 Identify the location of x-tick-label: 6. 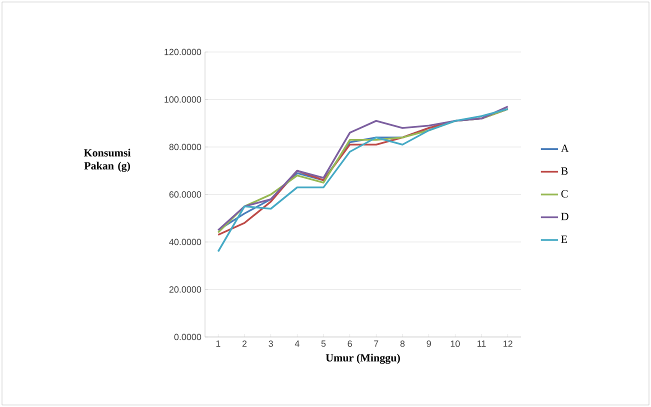
(350, 343).